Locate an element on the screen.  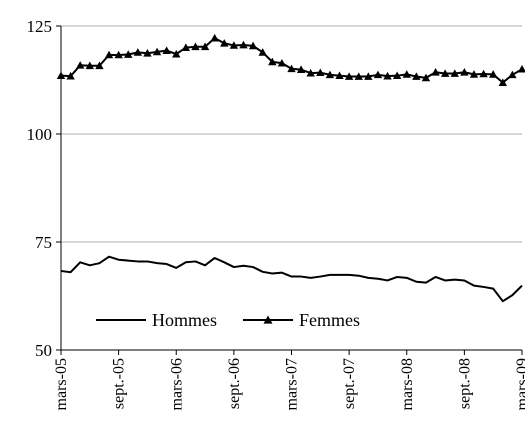
y-tick-label: 100 is located at coordinates (40, 134).